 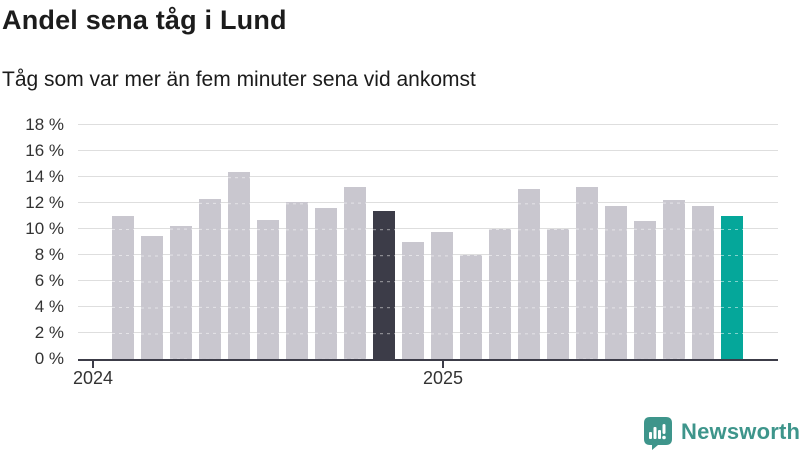 What do you see at coordinates (442, 378) in the screenshot?
I see `x-tick-label: 2025` at bounding box center [442, 378].